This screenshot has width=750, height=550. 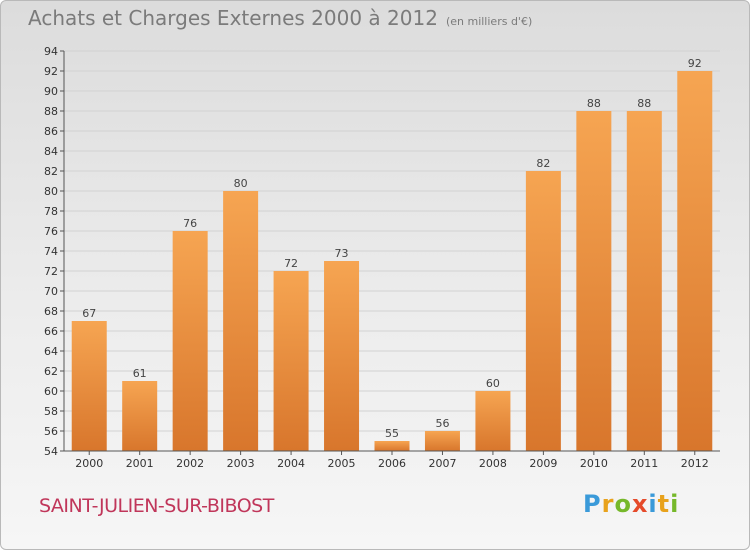 What do you see at coordinates (291, 263) in the screenshot?
I see `value-label: 72` at bounding box center [291, 263].